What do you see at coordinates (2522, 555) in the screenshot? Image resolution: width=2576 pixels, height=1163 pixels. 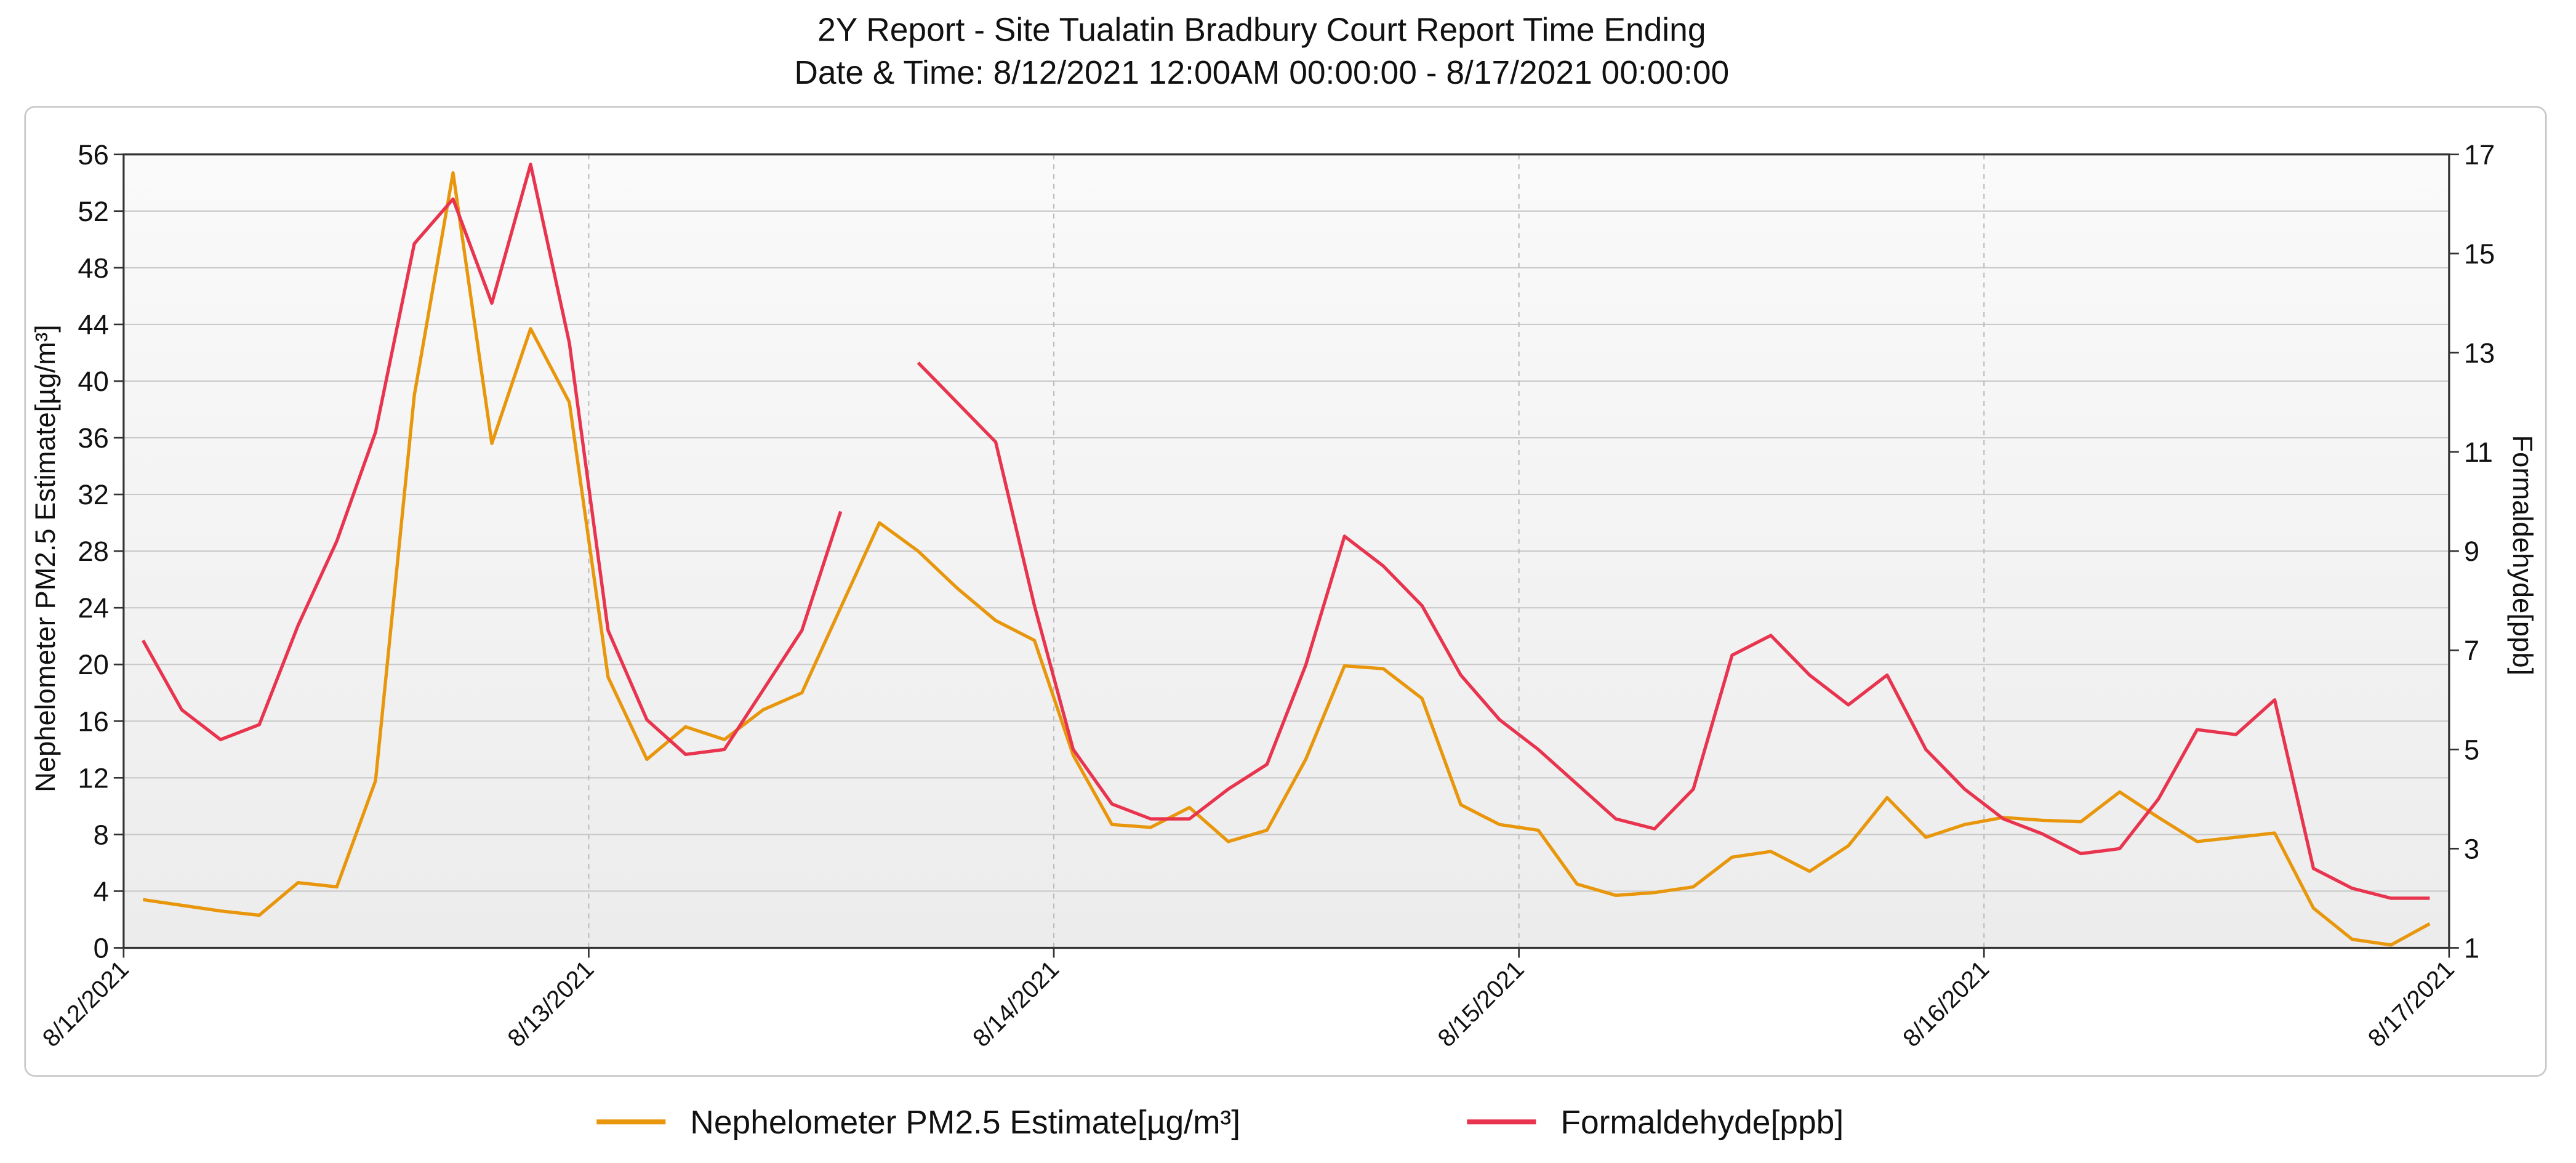 I see `y2-axis-label: Formaldehyde[ppb]` at bounding box center [2522, 555].